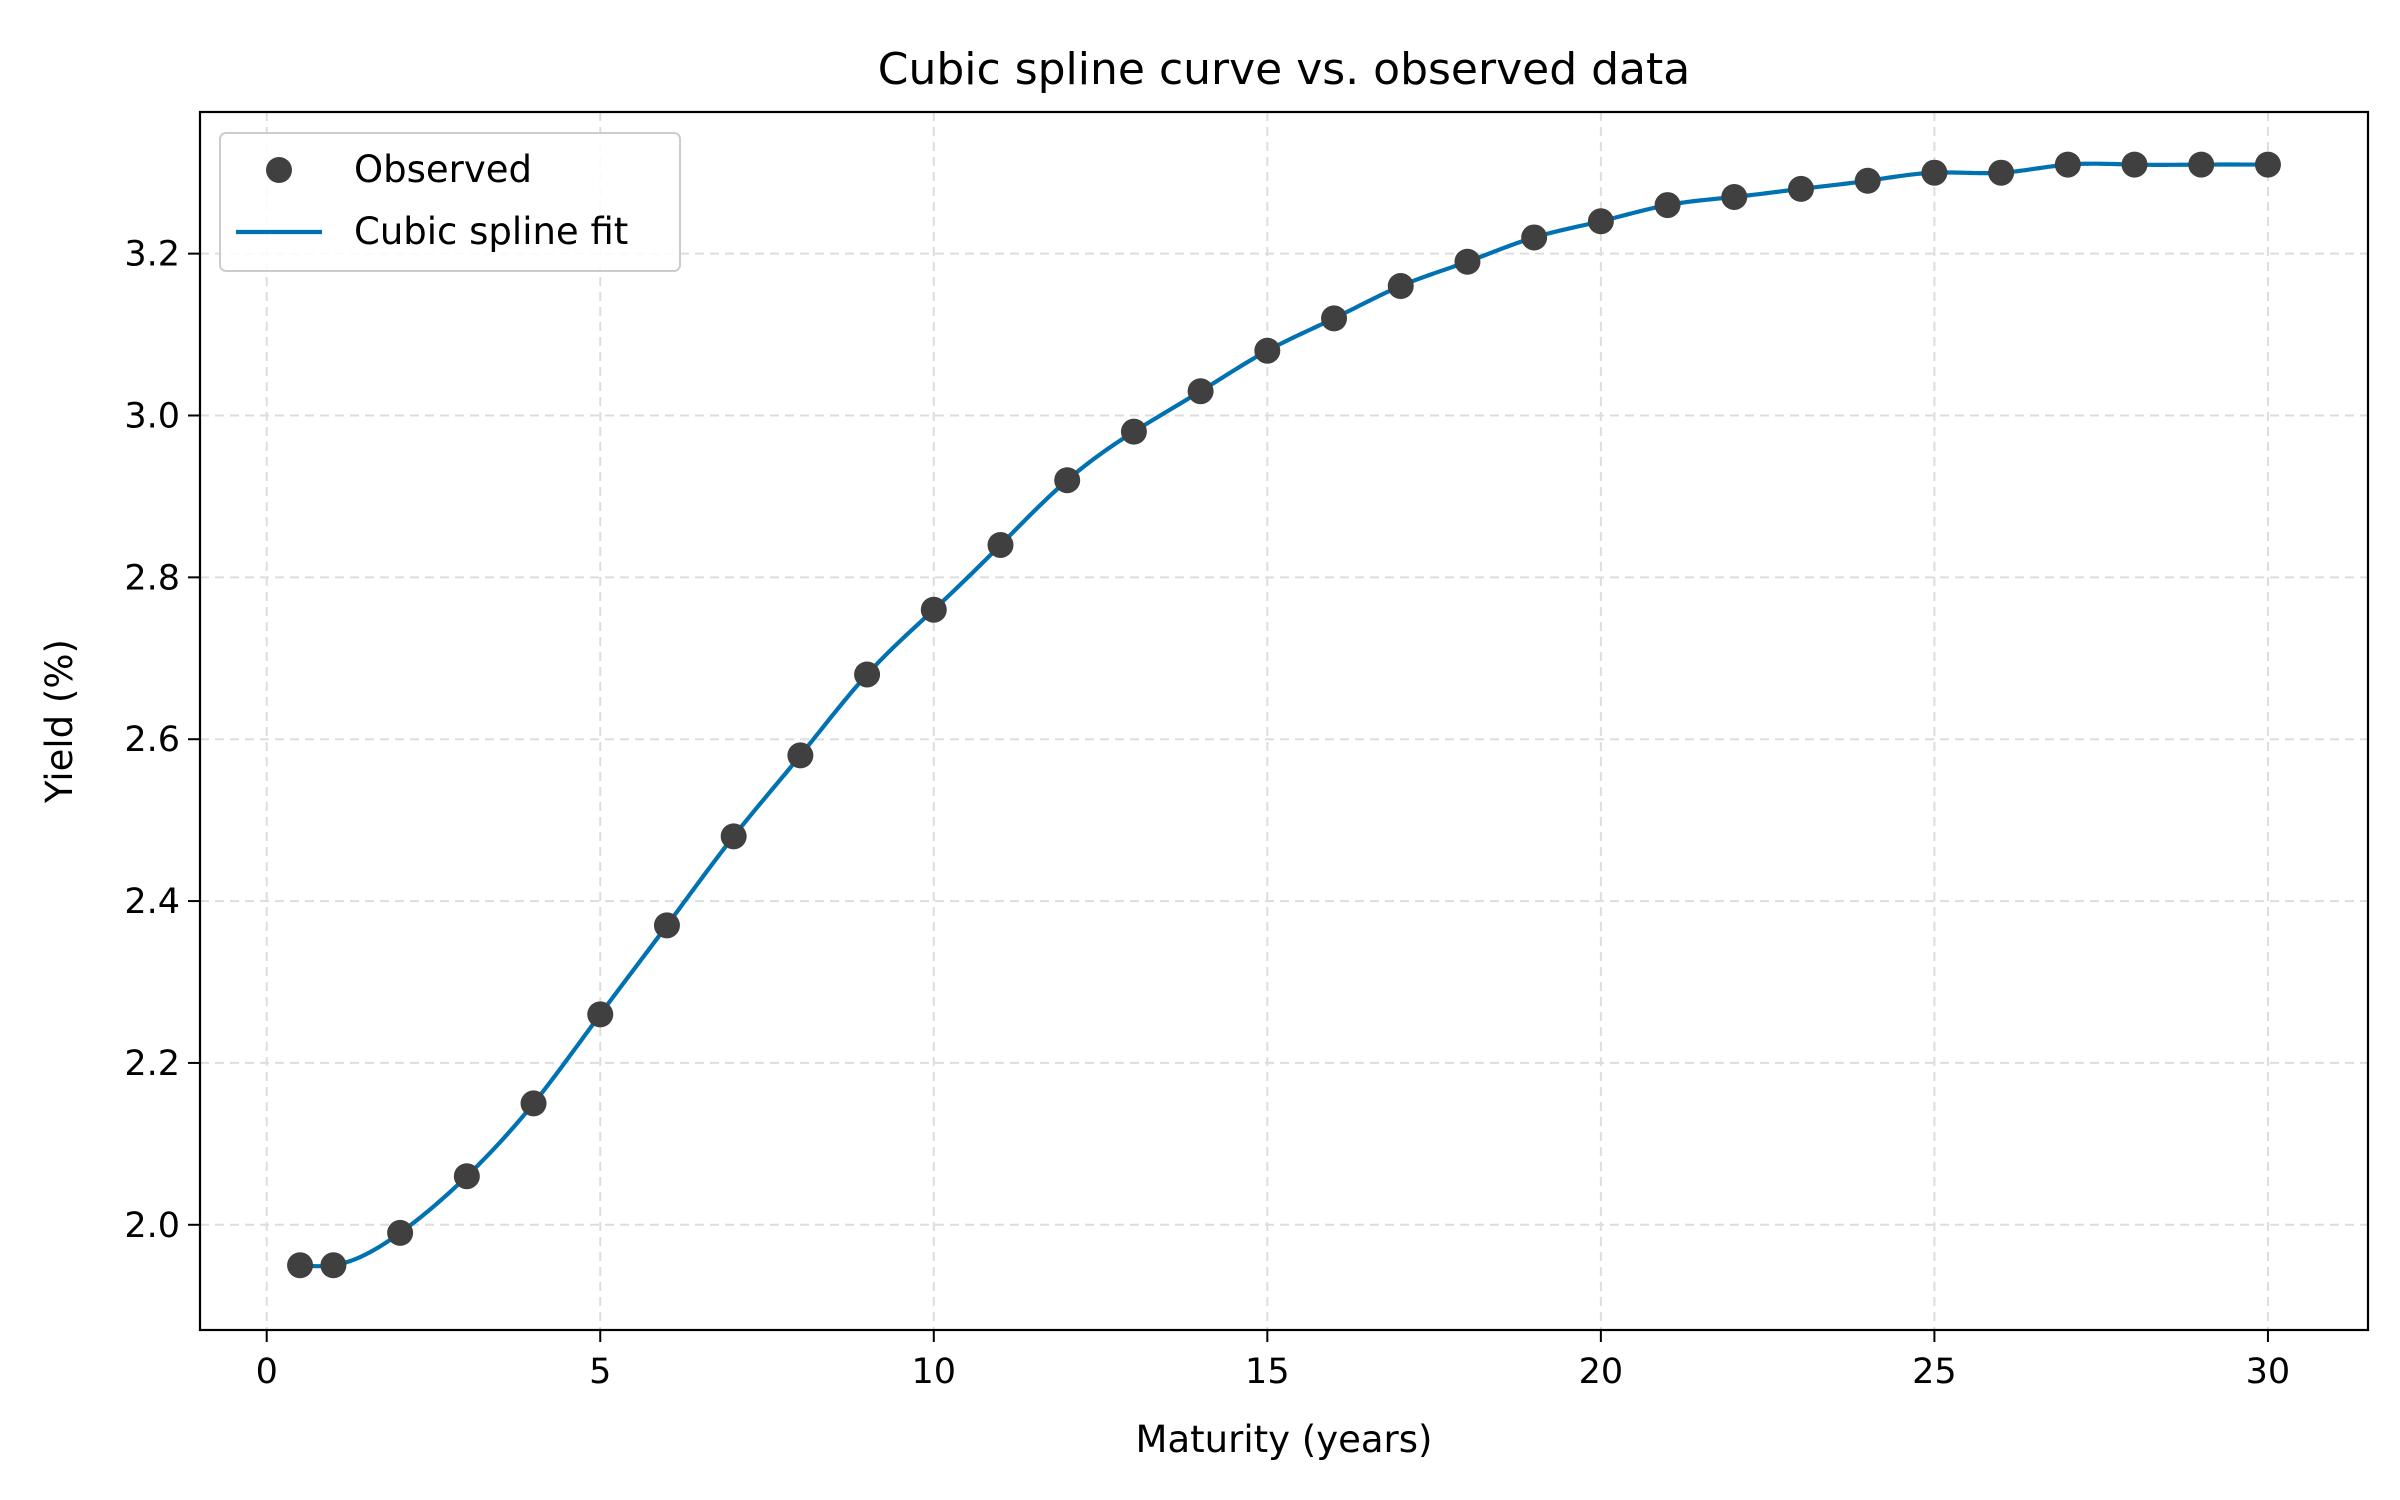 Image resolution: width=2400 pixels, height=1500 pixels. What do you see at coordinates (934, 1372) in the screenshot?
I see `x-tick-label: 10` at bounding box center [934, 1372].